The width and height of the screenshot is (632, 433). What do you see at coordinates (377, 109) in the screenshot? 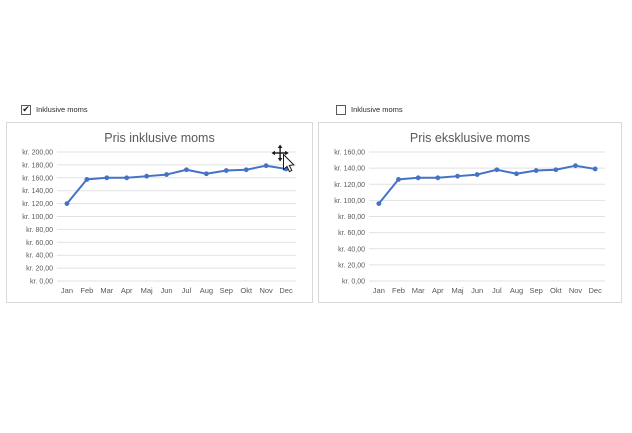
I see `inklusive-moms-checkbox-label-right: Inklusive moms` at bounding box center [377, 109].